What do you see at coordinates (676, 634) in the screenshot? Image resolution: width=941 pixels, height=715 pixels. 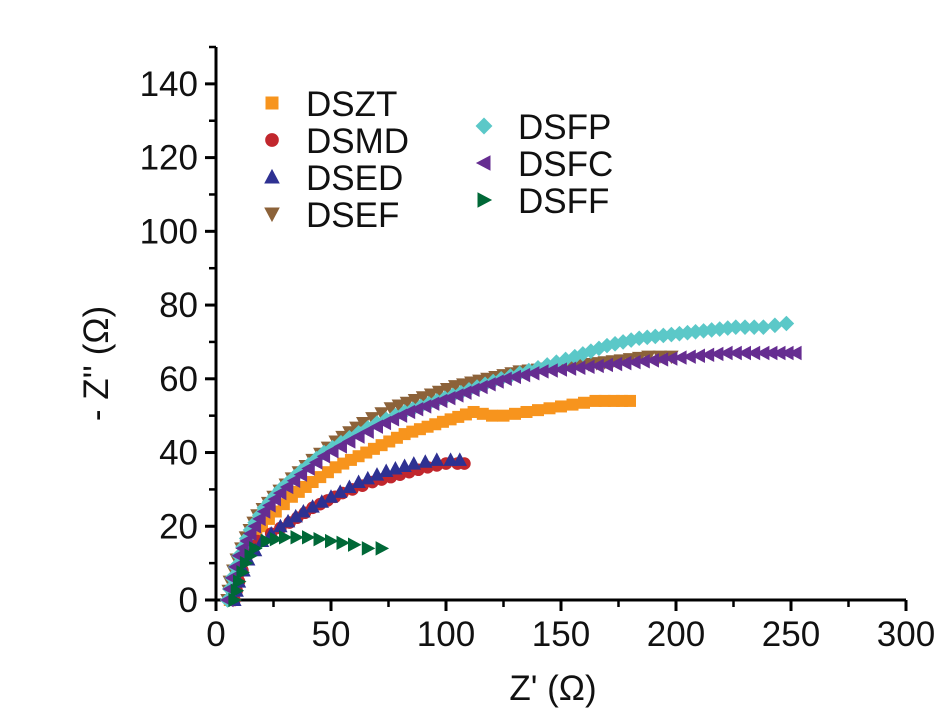 I see `x-tick-label: 200` at bounding box center [676, 634].